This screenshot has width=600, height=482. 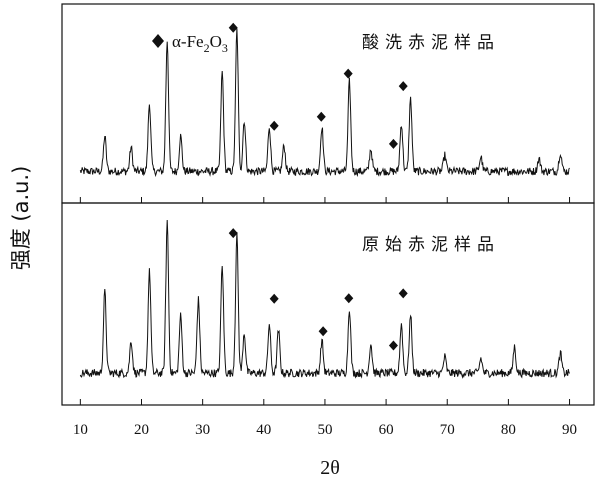 I want to click on x-tick-label-30: 30, so click(x=202, y=430).